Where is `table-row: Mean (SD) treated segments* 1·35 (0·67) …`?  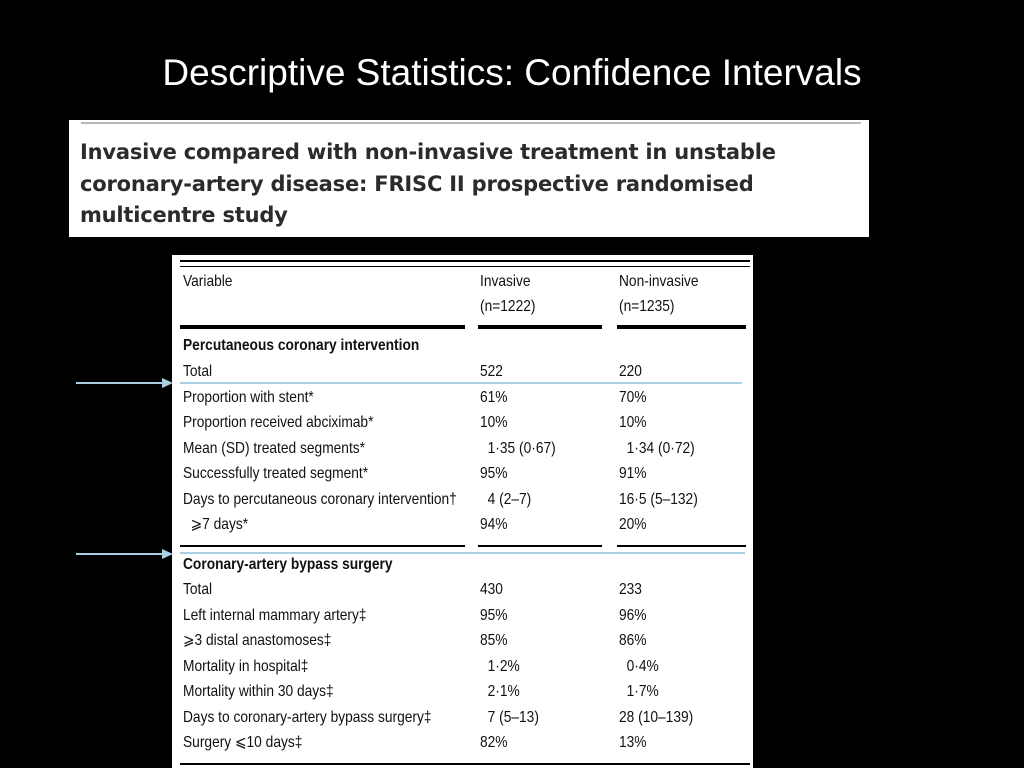
table-row: Mean (SD) treated segments* 1·35 (0·67) … is located at coordinates (462, 449).